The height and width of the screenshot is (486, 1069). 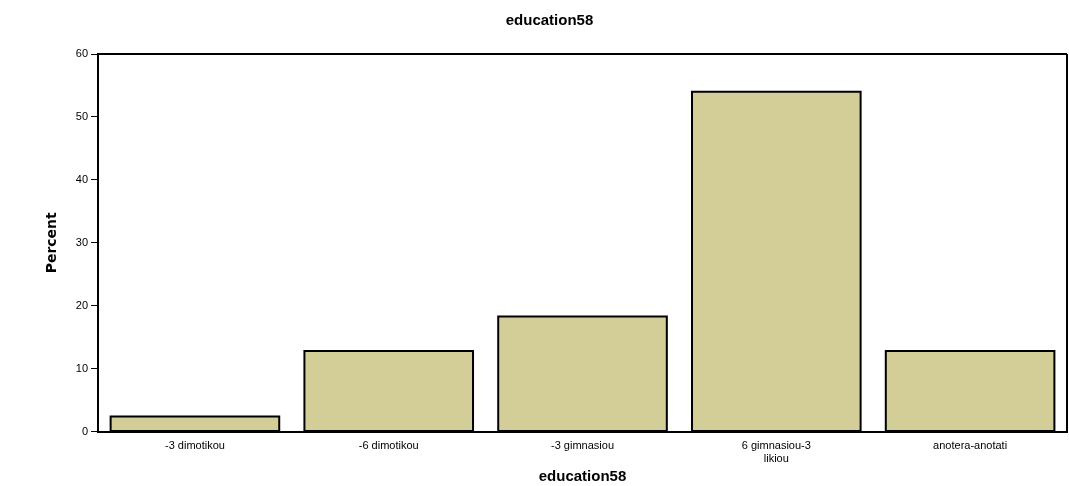 What do you see at coordinates (582, 476) in the screenshot?
I see `x-axis-title: education58` at bounding box center [582, 476].